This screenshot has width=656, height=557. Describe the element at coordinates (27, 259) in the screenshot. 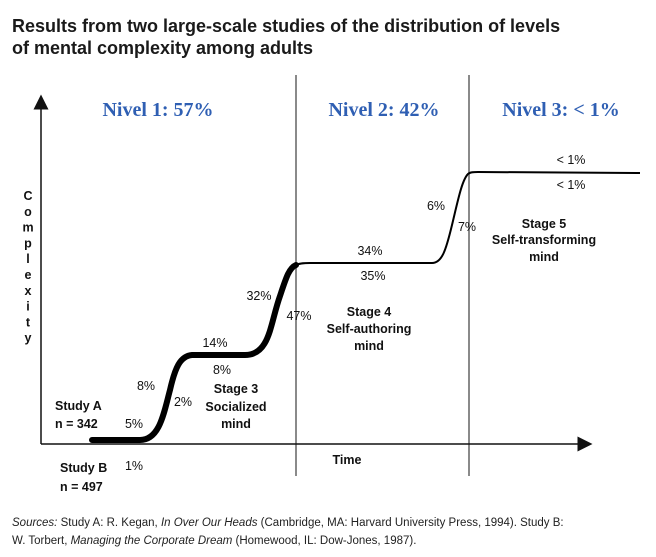

I see `y-axis-label-letter: l` at that location.